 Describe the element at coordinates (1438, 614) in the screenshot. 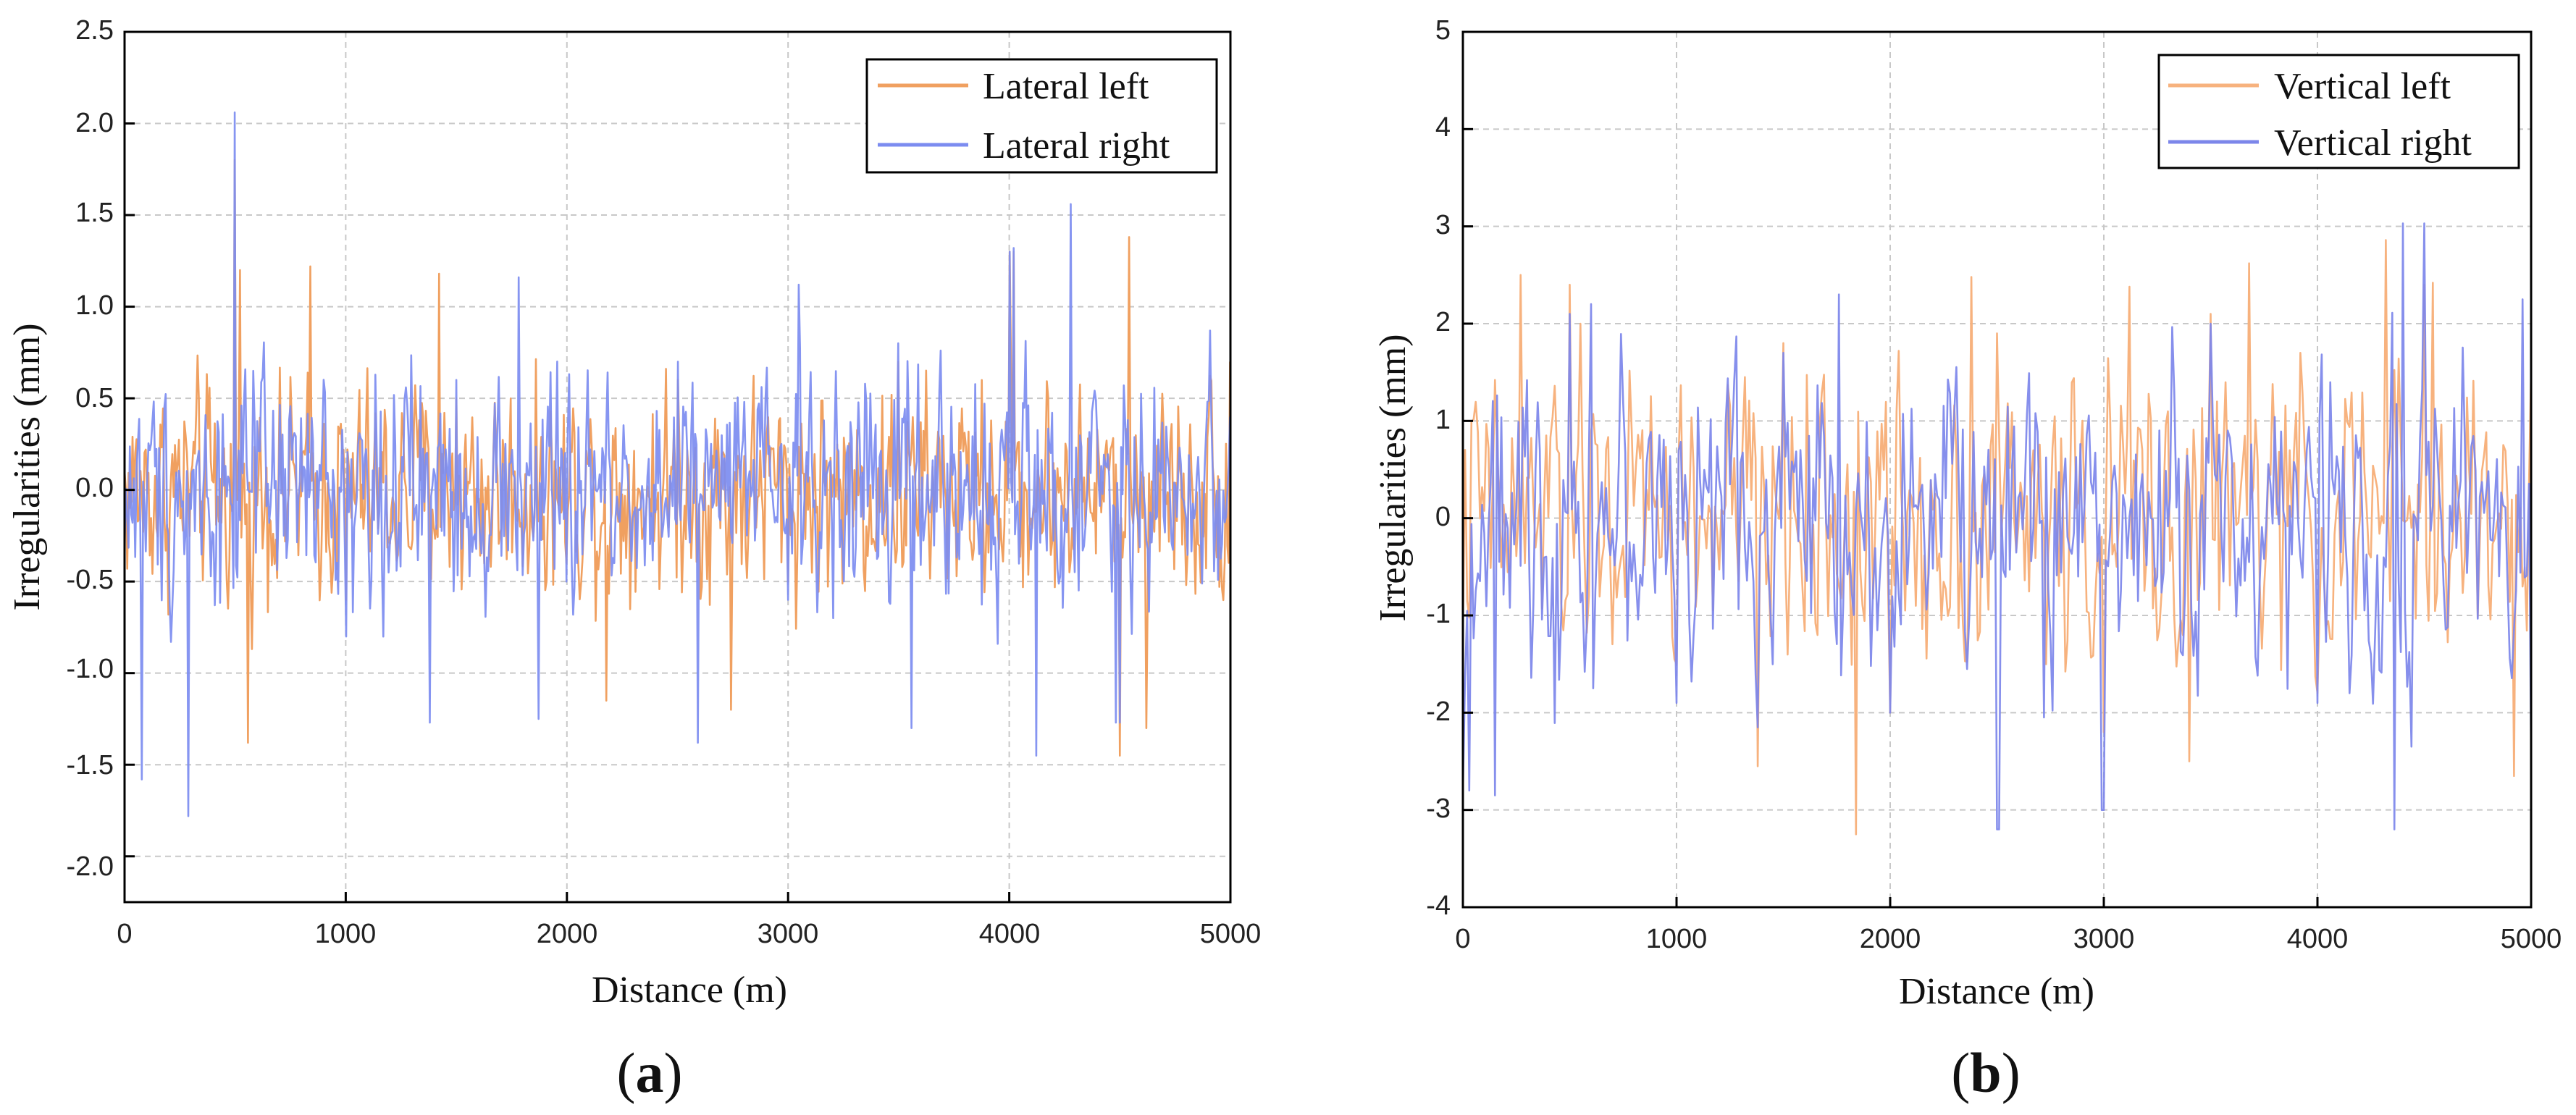

I see `y-tick-label: -1` at that location.